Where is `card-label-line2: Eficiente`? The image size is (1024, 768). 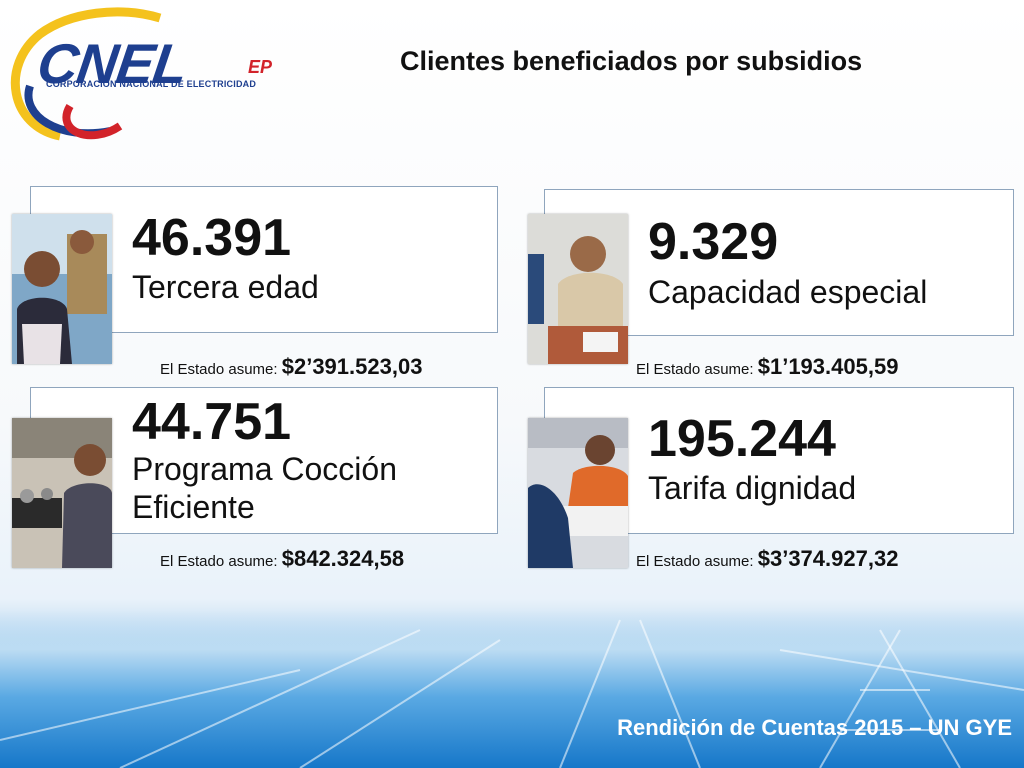 card-label-line2: Eficiente is located at coordinates (193, 507).